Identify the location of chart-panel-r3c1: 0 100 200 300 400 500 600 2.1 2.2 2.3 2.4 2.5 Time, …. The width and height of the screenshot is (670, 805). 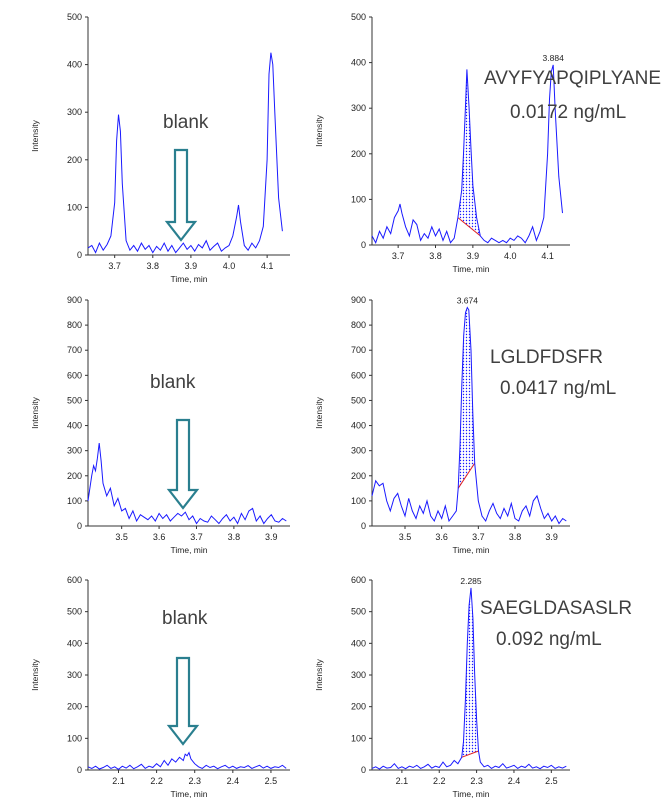
(160, 687).